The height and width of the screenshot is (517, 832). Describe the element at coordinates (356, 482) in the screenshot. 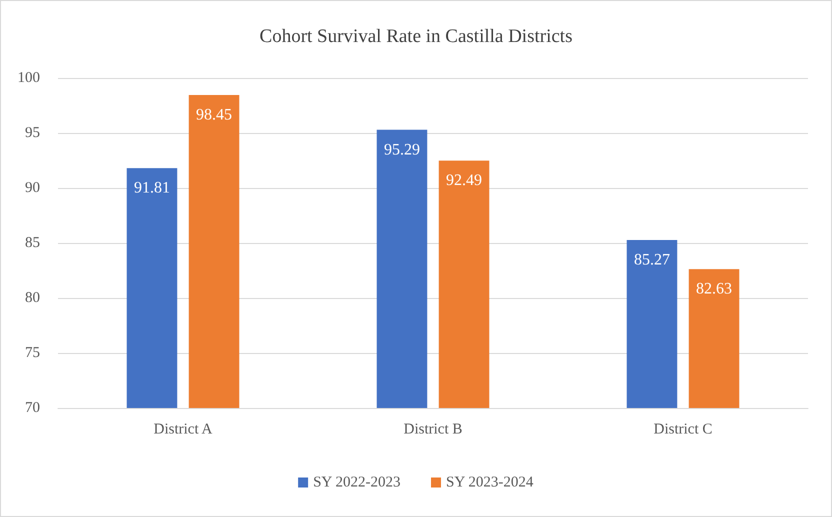

I see `legend-label: SY 2022-2023` at that location.